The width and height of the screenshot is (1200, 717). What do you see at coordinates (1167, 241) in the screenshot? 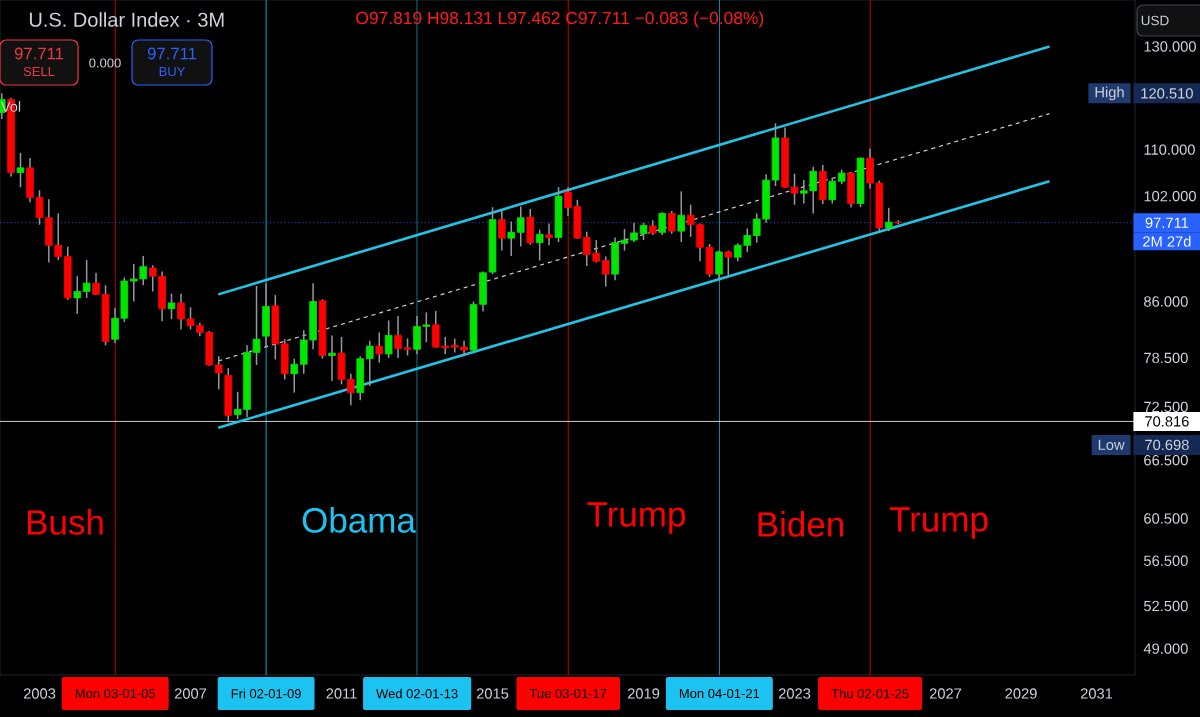
I see `text: 2M 27d` at bounding box center [1167, 241].